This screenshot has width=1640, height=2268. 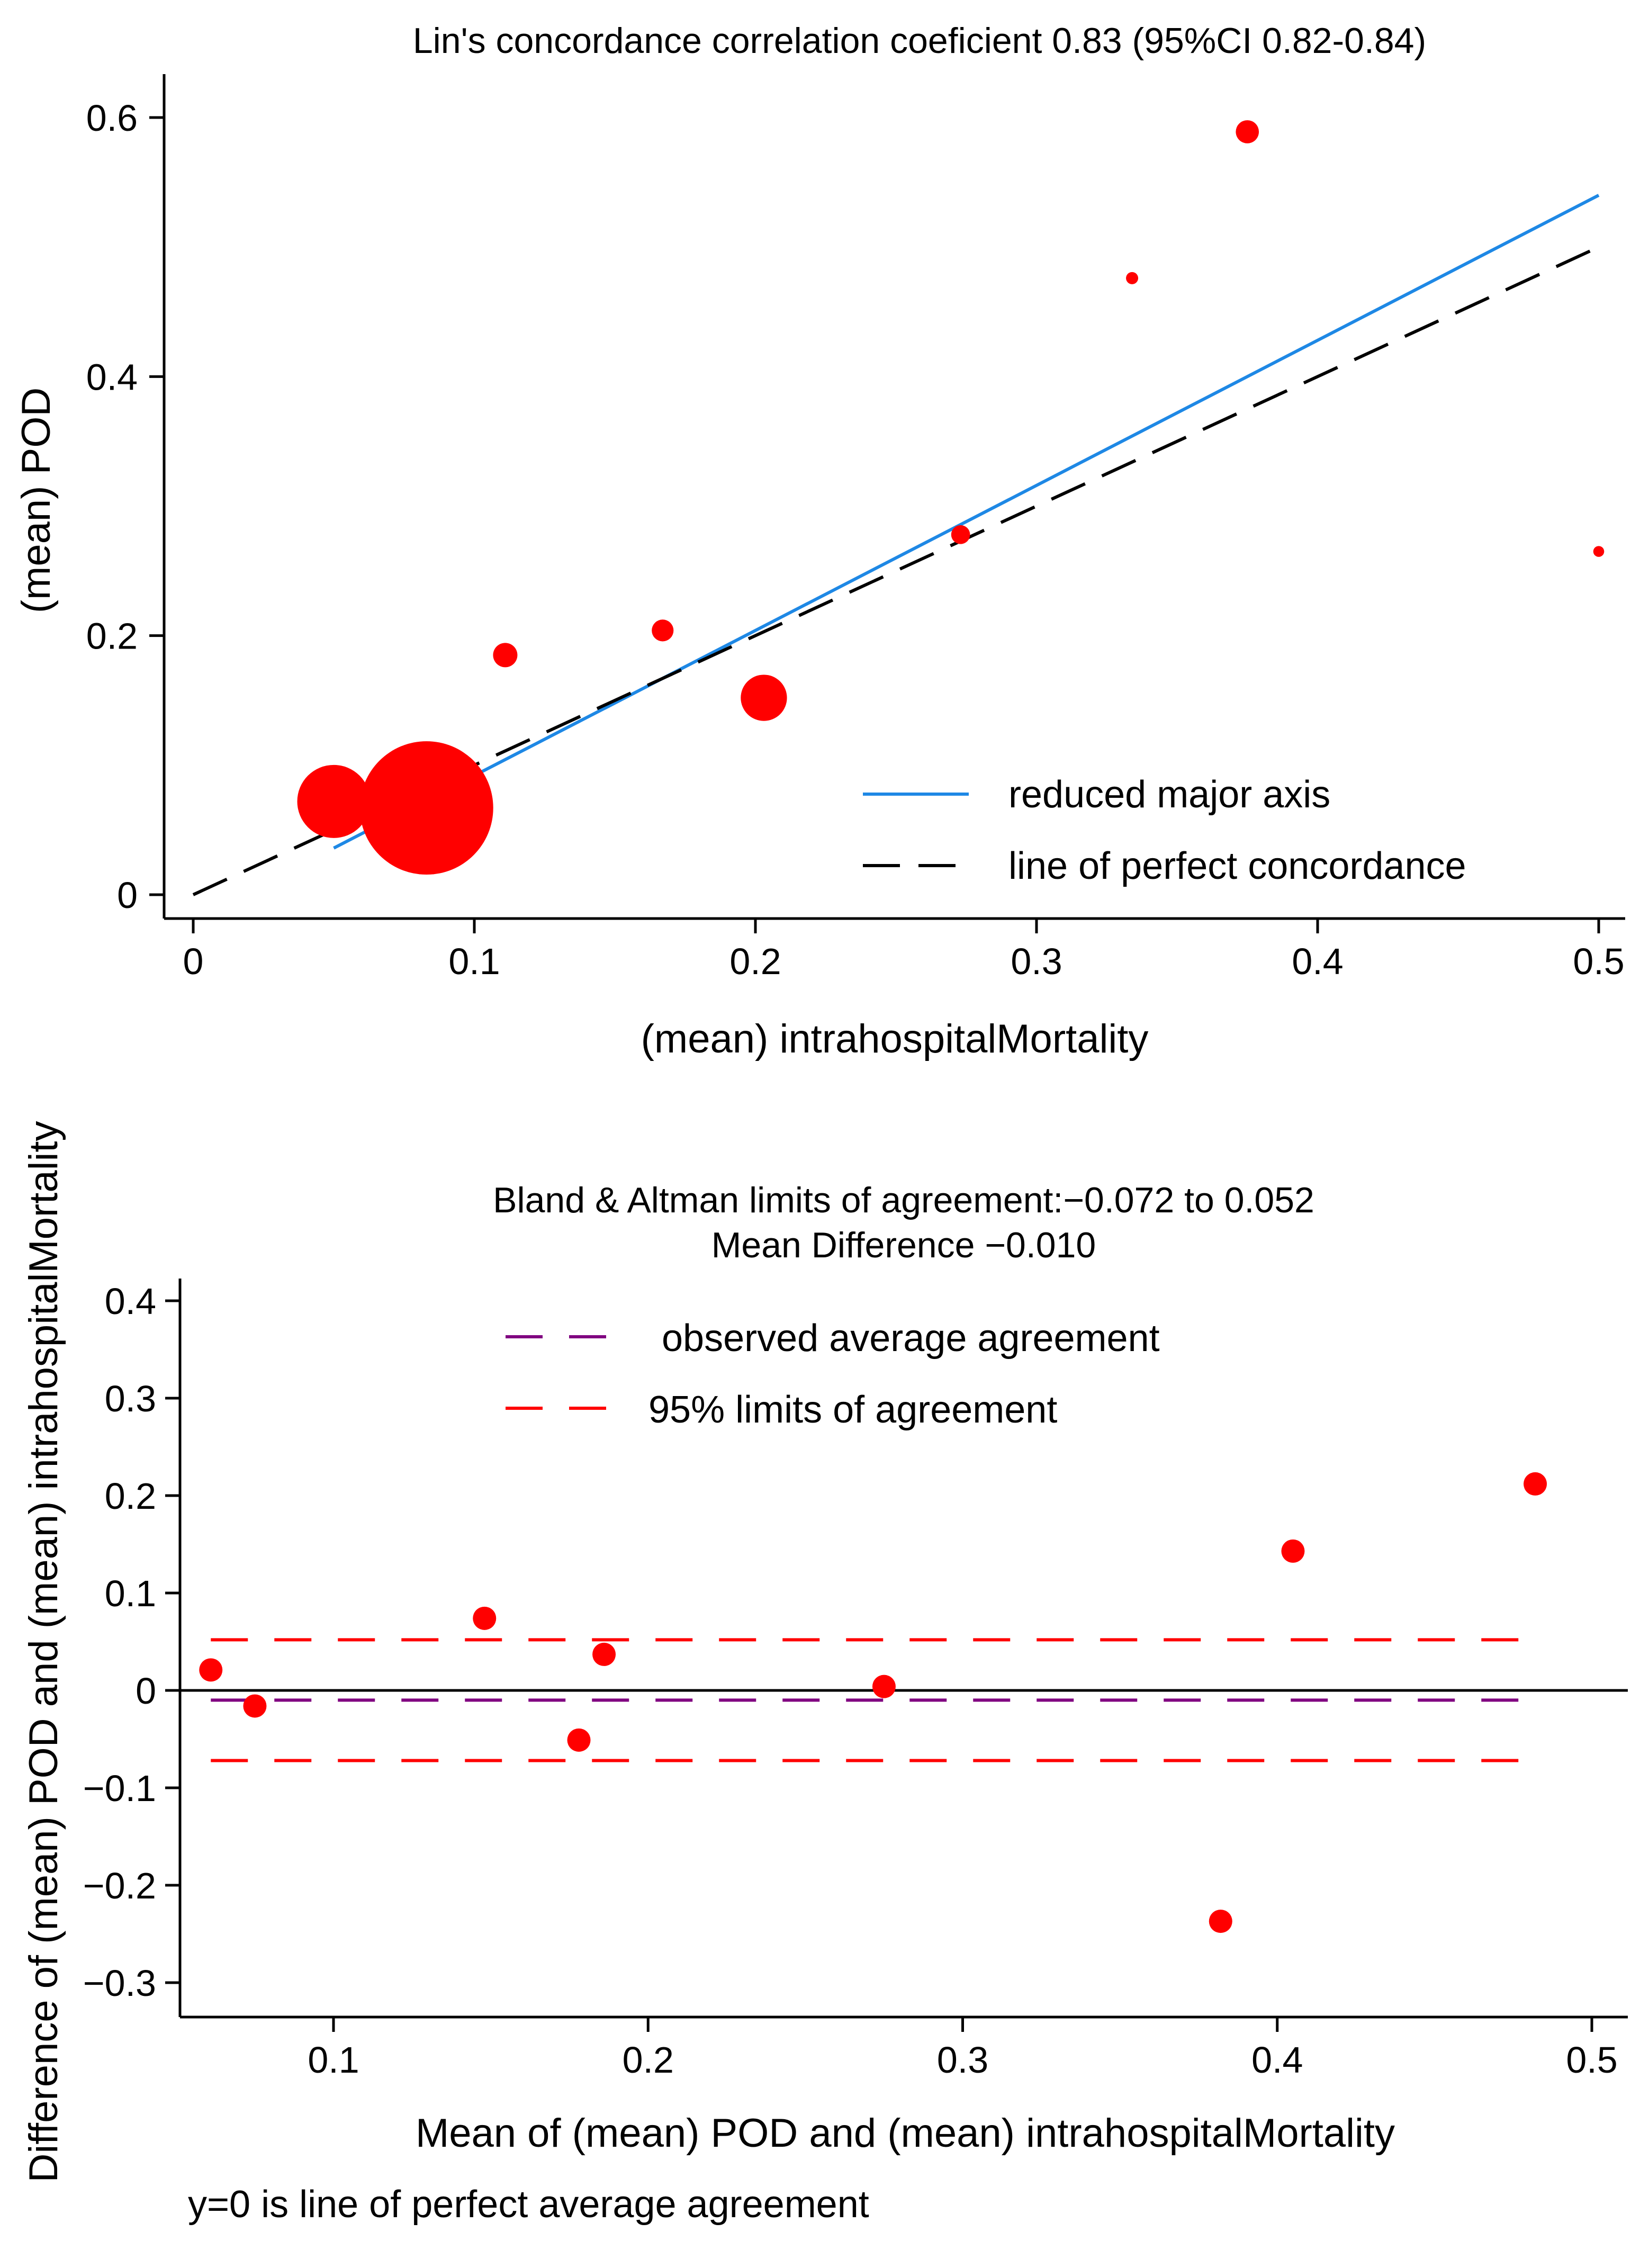 I want to click on y-tick-label: 0.6, so click(x=112, y=118).